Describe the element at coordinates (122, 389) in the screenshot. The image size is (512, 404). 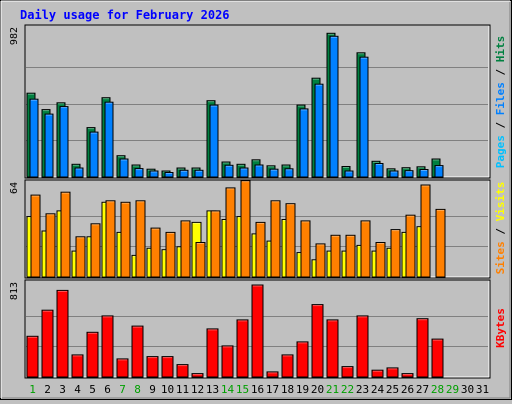
I see `x-tick-label-7: 7` at that location.